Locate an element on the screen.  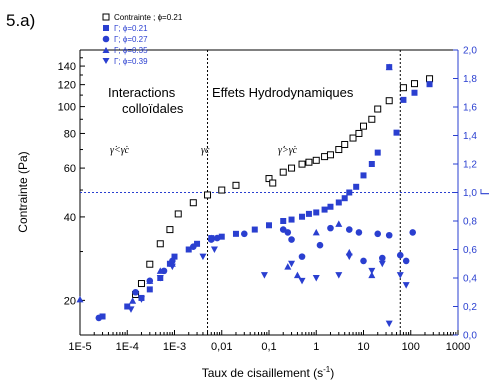
x-axis-label: Taux de cisaillement (s-1) is located at coordinates (268, 372).